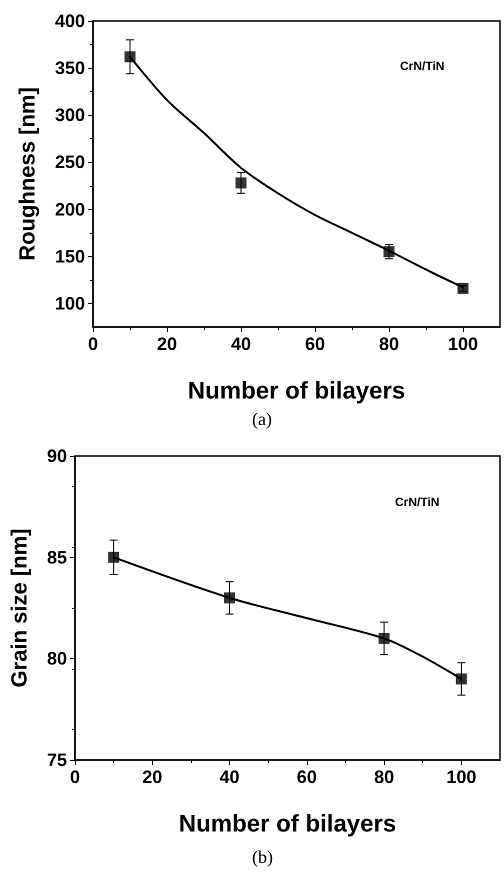 Image resolution: width=504 pixels, height=873 pixels. I want to click on y-axis-title: Roughness [nm], so click(27, 174).